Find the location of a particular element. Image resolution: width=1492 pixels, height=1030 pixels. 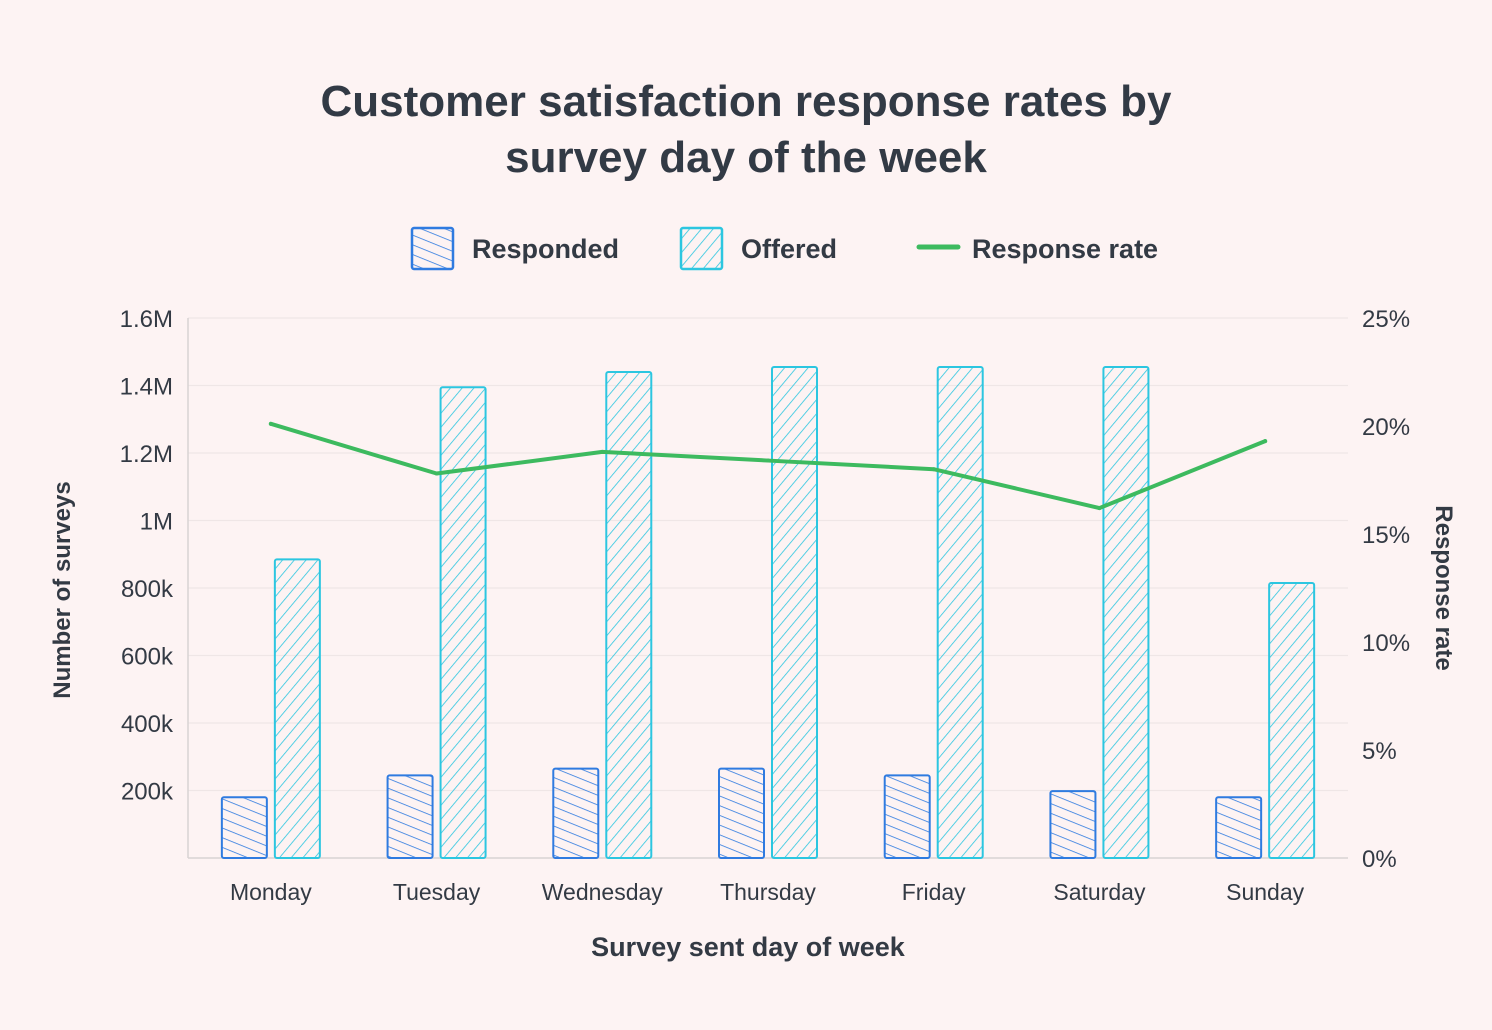

left-axis-ticks: 200k 400k 600k 800k 1M 1.2M 1.4M 1.6M is located at coordinates (147, 556).